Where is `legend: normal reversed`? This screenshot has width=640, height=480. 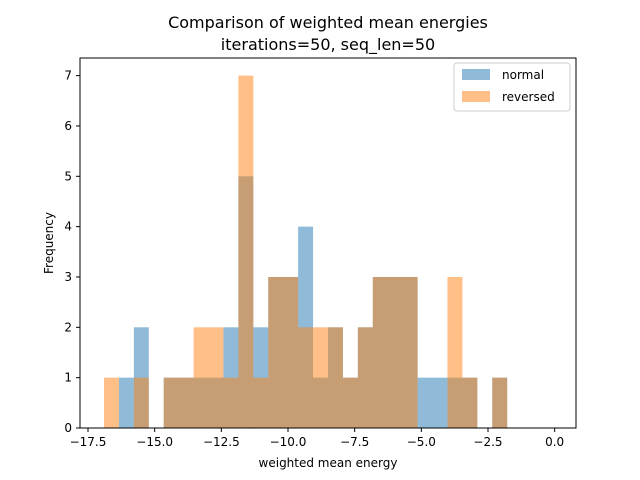 legend: normal reversed is located at coordinates (512, 87).